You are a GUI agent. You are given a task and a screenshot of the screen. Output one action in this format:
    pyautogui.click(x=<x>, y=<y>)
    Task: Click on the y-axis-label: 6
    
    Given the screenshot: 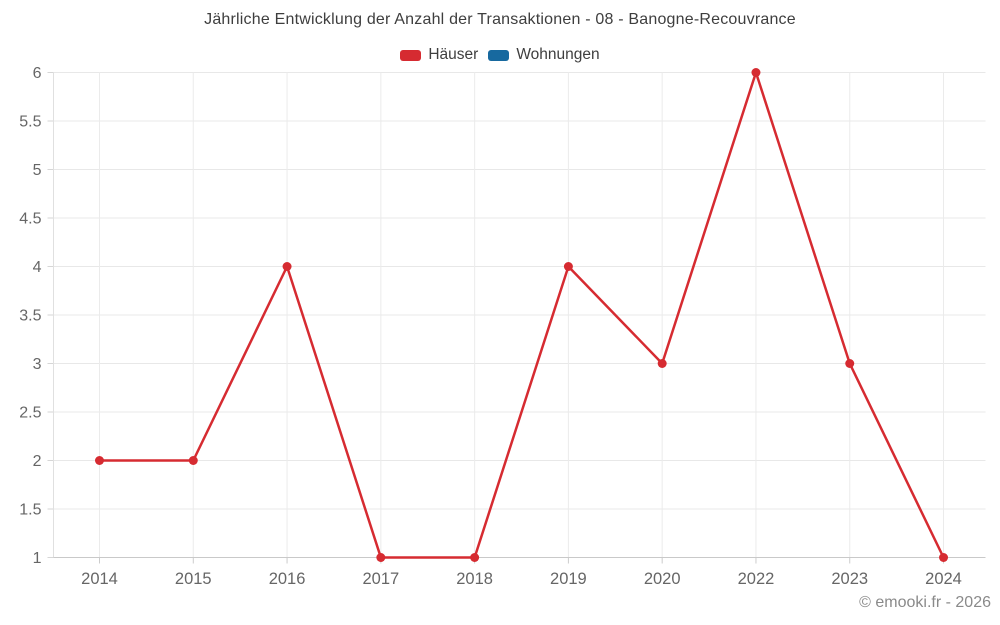 What is the action you would take?
    pyautogui.click(x=37, y=73)
    